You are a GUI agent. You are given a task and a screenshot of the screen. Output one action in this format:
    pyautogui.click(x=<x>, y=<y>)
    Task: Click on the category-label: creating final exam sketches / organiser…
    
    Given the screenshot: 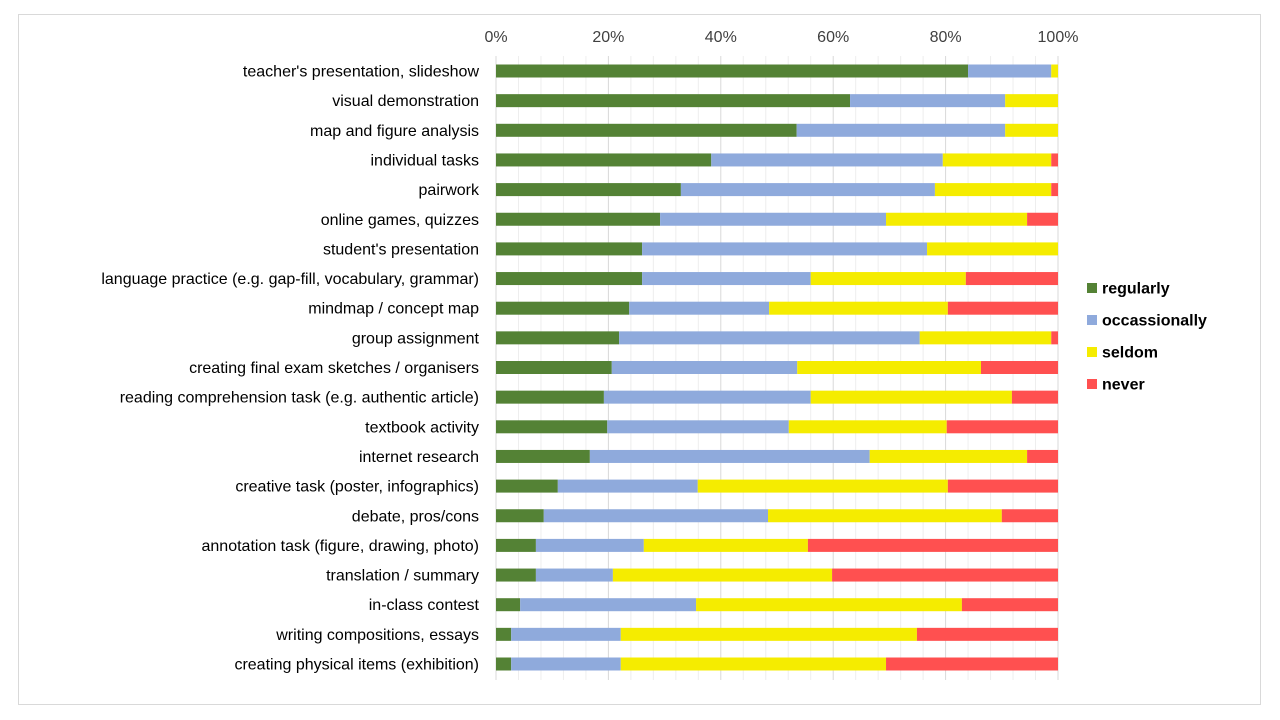 What is the action you would take?
    pyautogui.click(x=334, y=368)
    